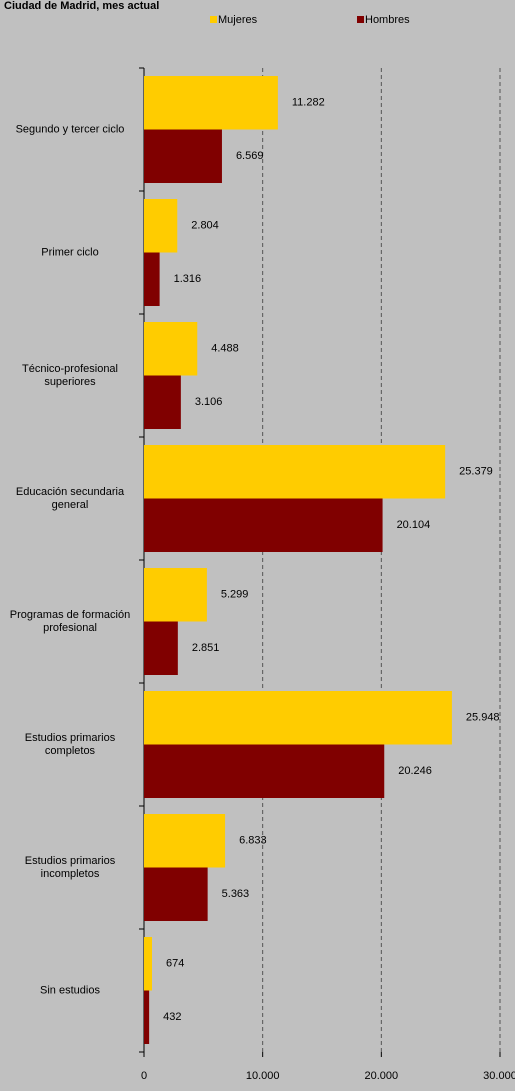  I want to click on chart-title: Ciudad de Madrid, mes actual, so click(81, 6).